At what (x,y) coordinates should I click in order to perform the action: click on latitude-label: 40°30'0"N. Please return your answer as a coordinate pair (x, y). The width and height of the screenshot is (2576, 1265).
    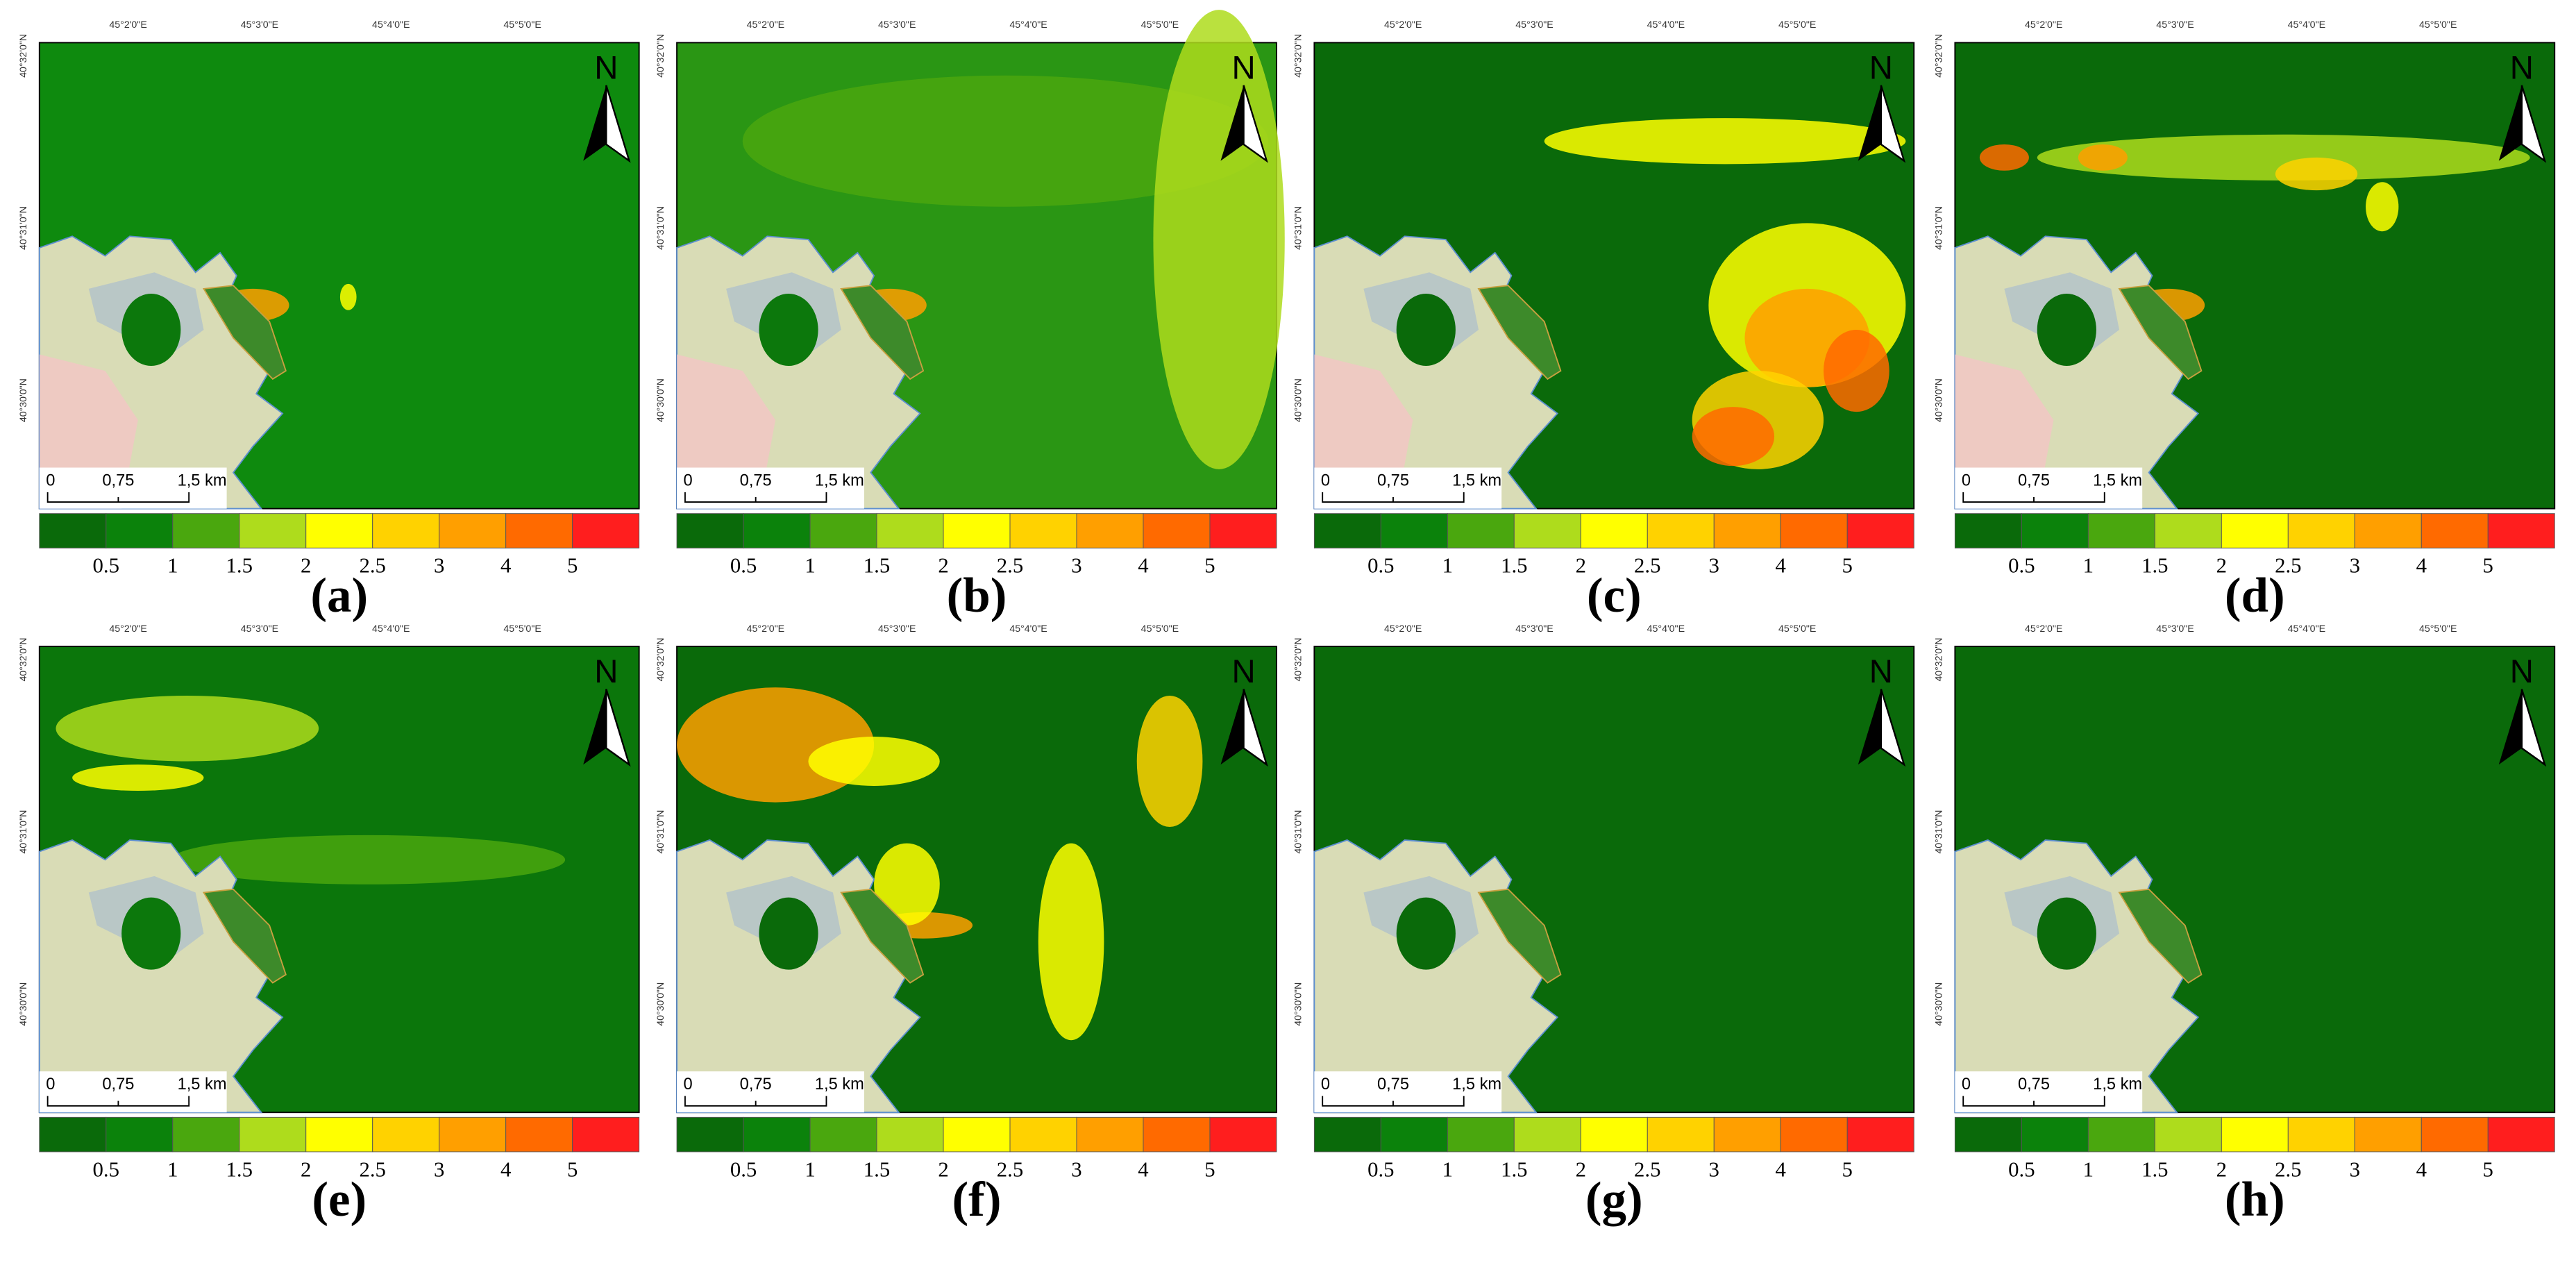
    Looking at the image, I should click on (660, 1004).